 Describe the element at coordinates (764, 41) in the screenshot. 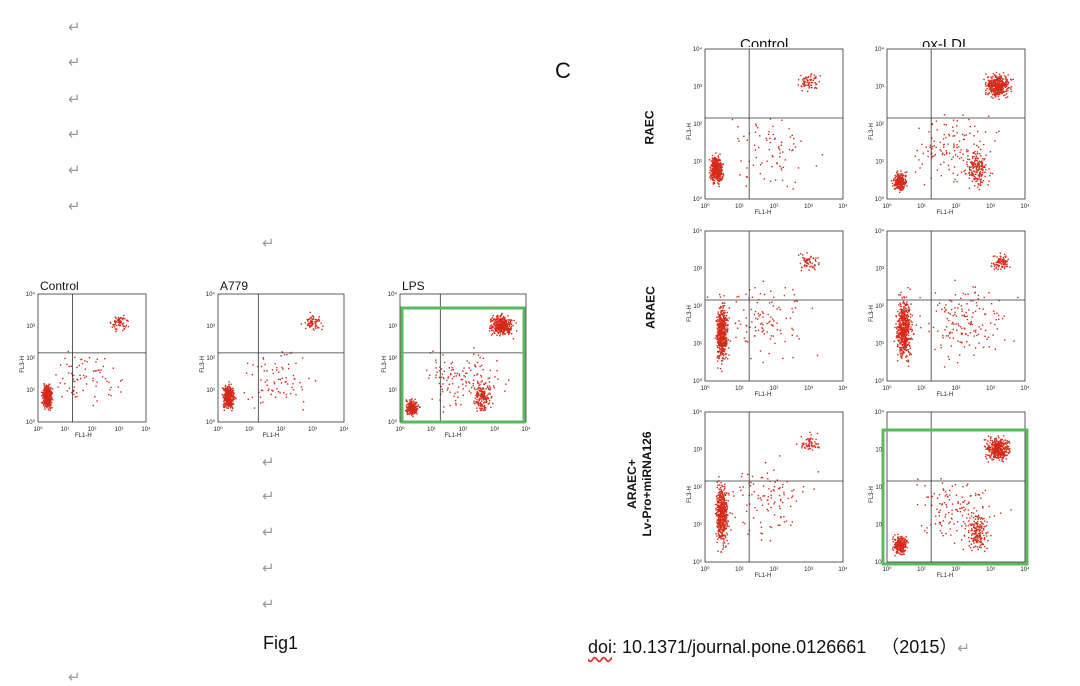

I see `column-header-control: Control` at that location.